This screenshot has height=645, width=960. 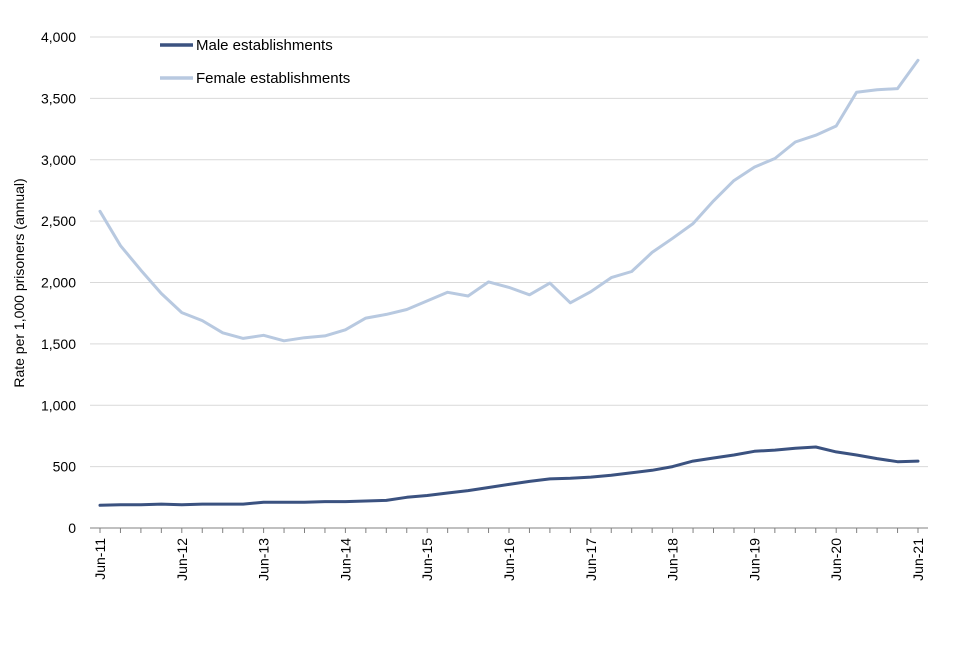 What do you see at coordinates (673, 559) in the screenshot?
I see `x-tick-label: Jun-18` at bounding box center [673, 559].